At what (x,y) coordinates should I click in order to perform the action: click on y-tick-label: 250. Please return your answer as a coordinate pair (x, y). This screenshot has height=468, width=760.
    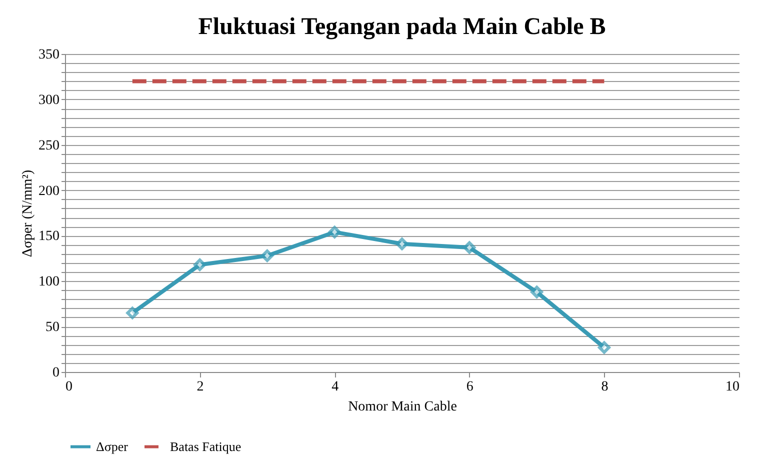
    Looking at the image, I should click on (49, 146).